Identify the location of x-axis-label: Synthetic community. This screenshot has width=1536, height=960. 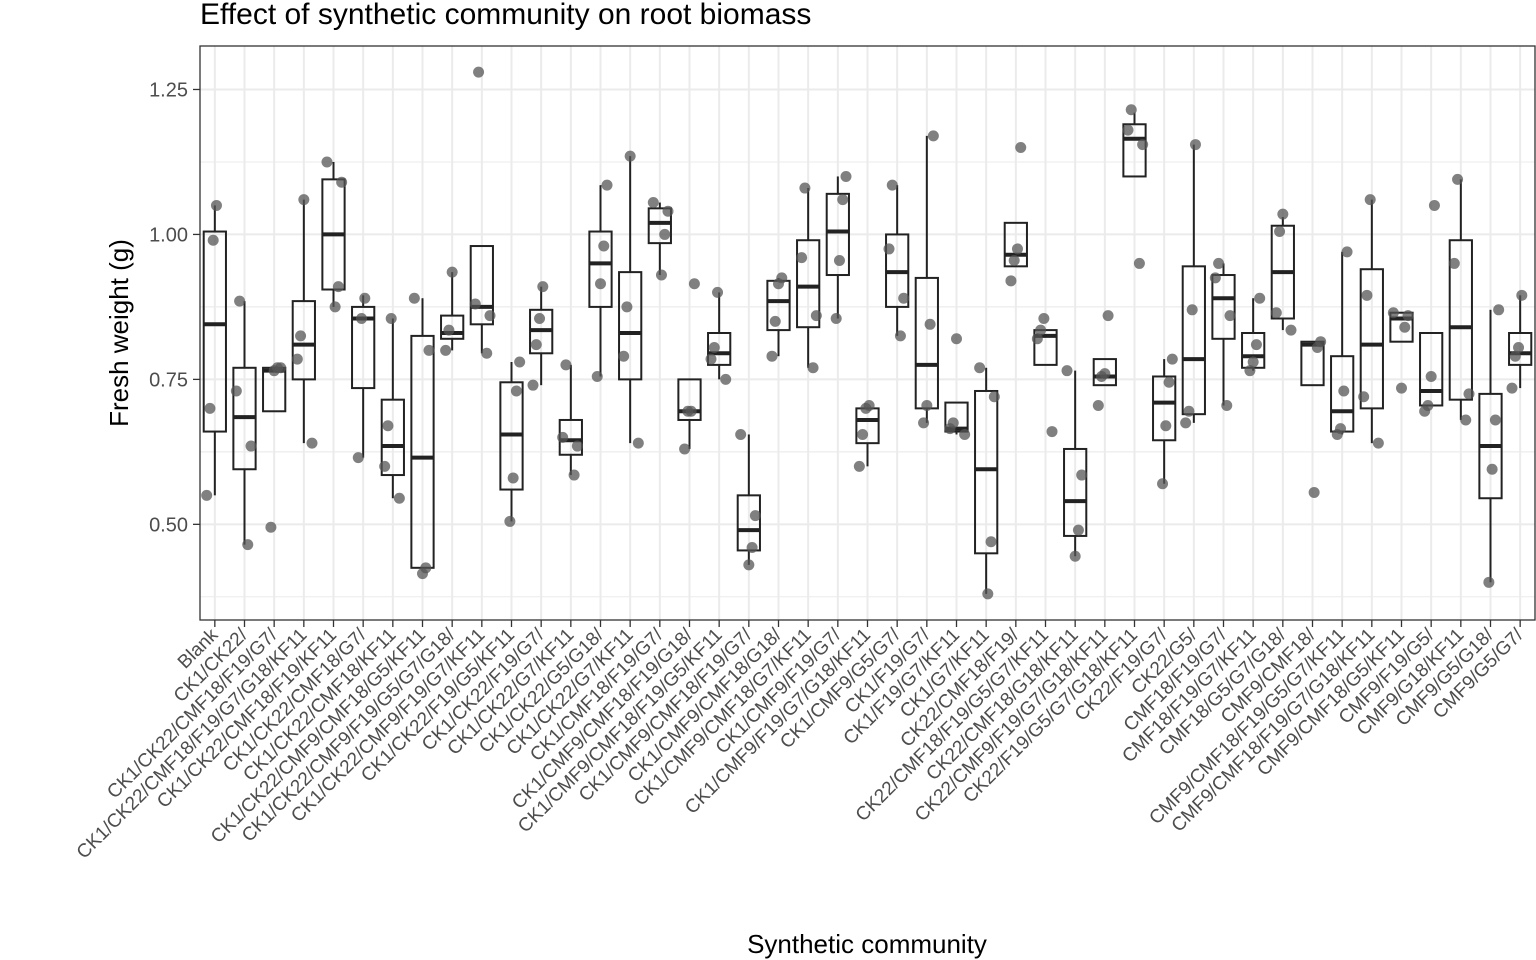
(867, 944).